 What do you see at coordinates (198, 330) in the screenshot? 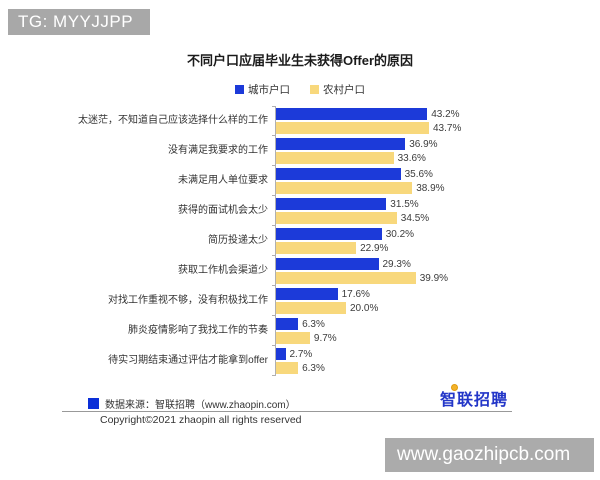
I see `category-label: 肺炎疫情影响了我找工作的节奏` at bounding box center [198, 330].